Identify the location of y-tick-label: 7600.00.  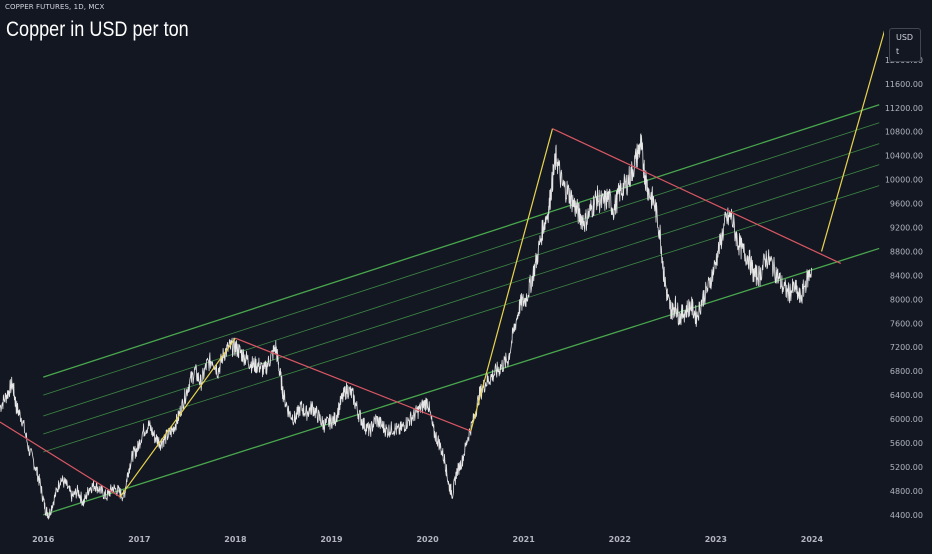
(906, 323).